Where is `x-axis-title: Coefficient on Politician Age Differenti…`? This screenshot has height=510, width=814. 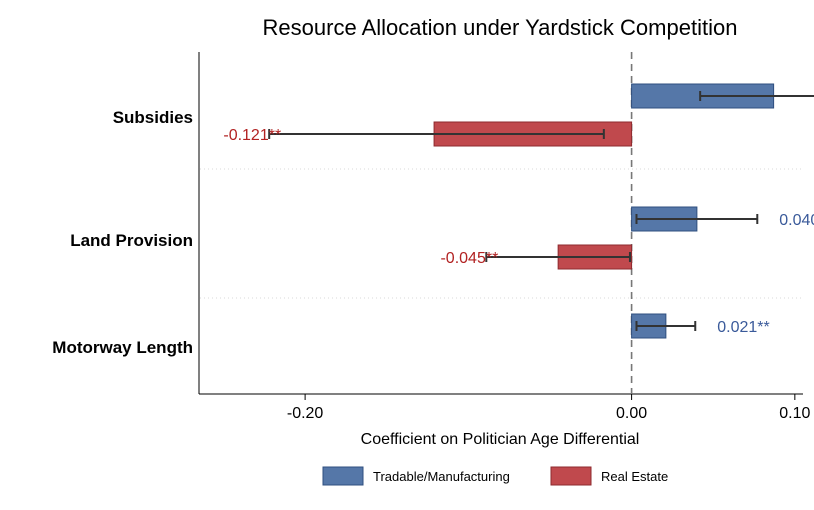
x-axis-title: Coefficient on Politician Age Differenti… is located at coordinates (500, 439).